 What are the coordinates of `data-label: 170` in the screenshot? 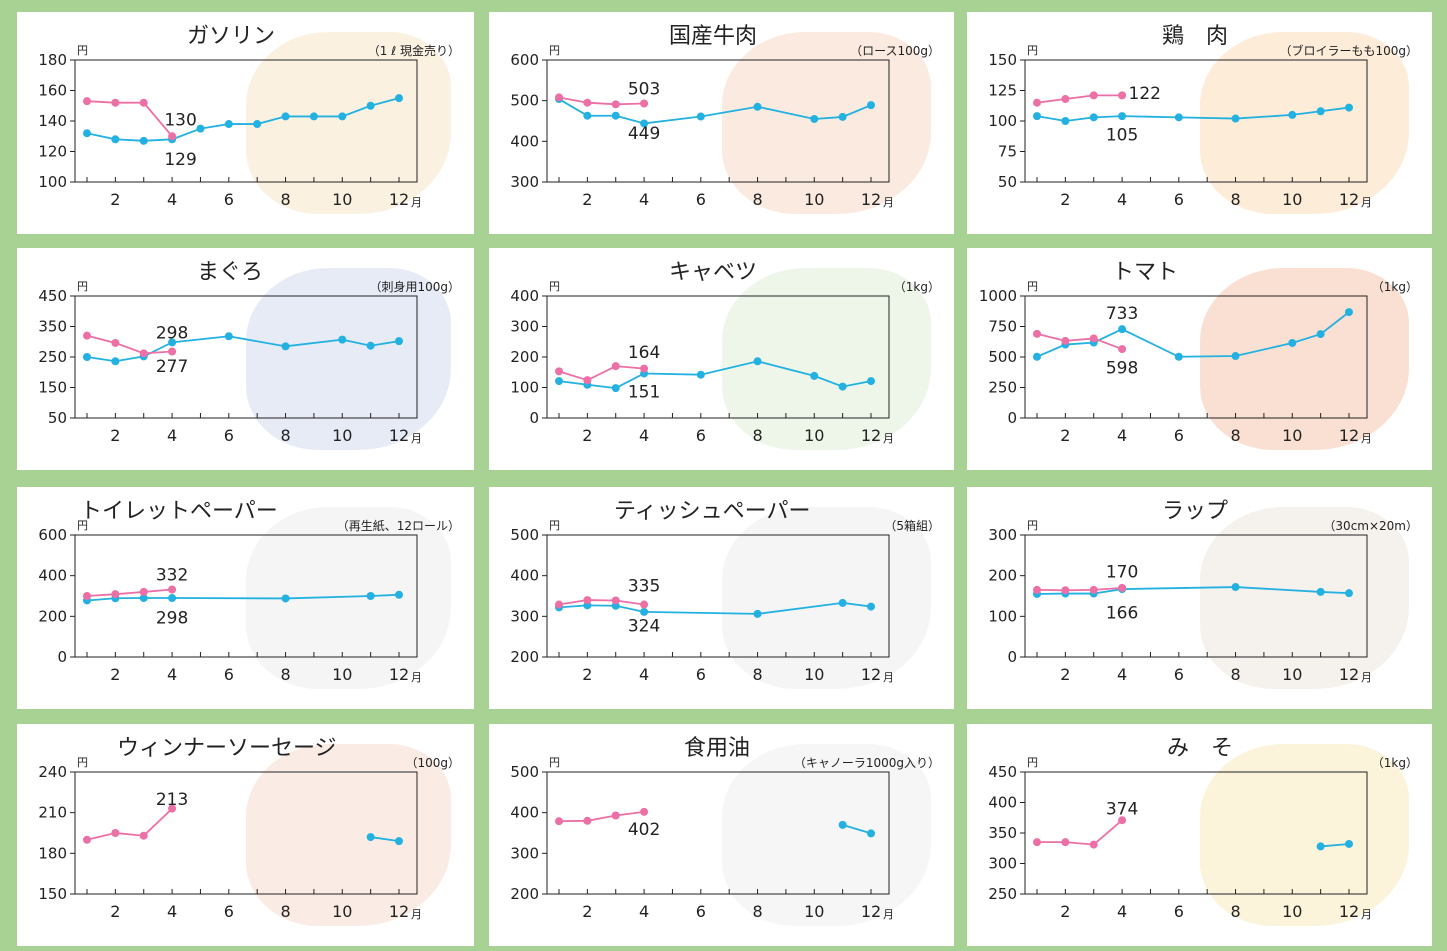 It's located at (1122, 573).